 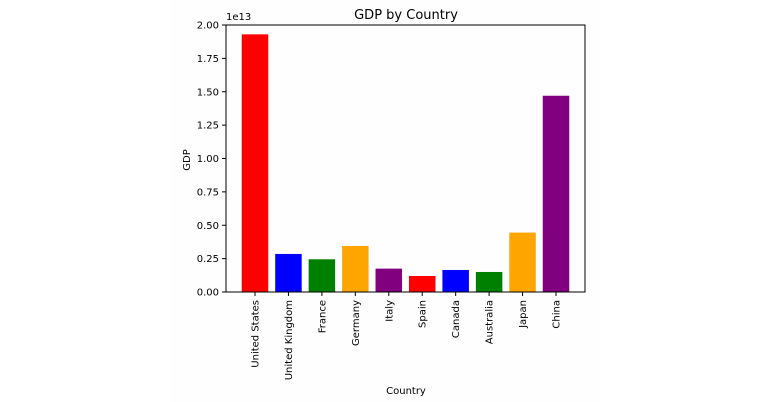 What do you see at coordinates (523, 314) in the screenshot?
I see `x-tick-label: Japan` at bounding box center [523, 314].